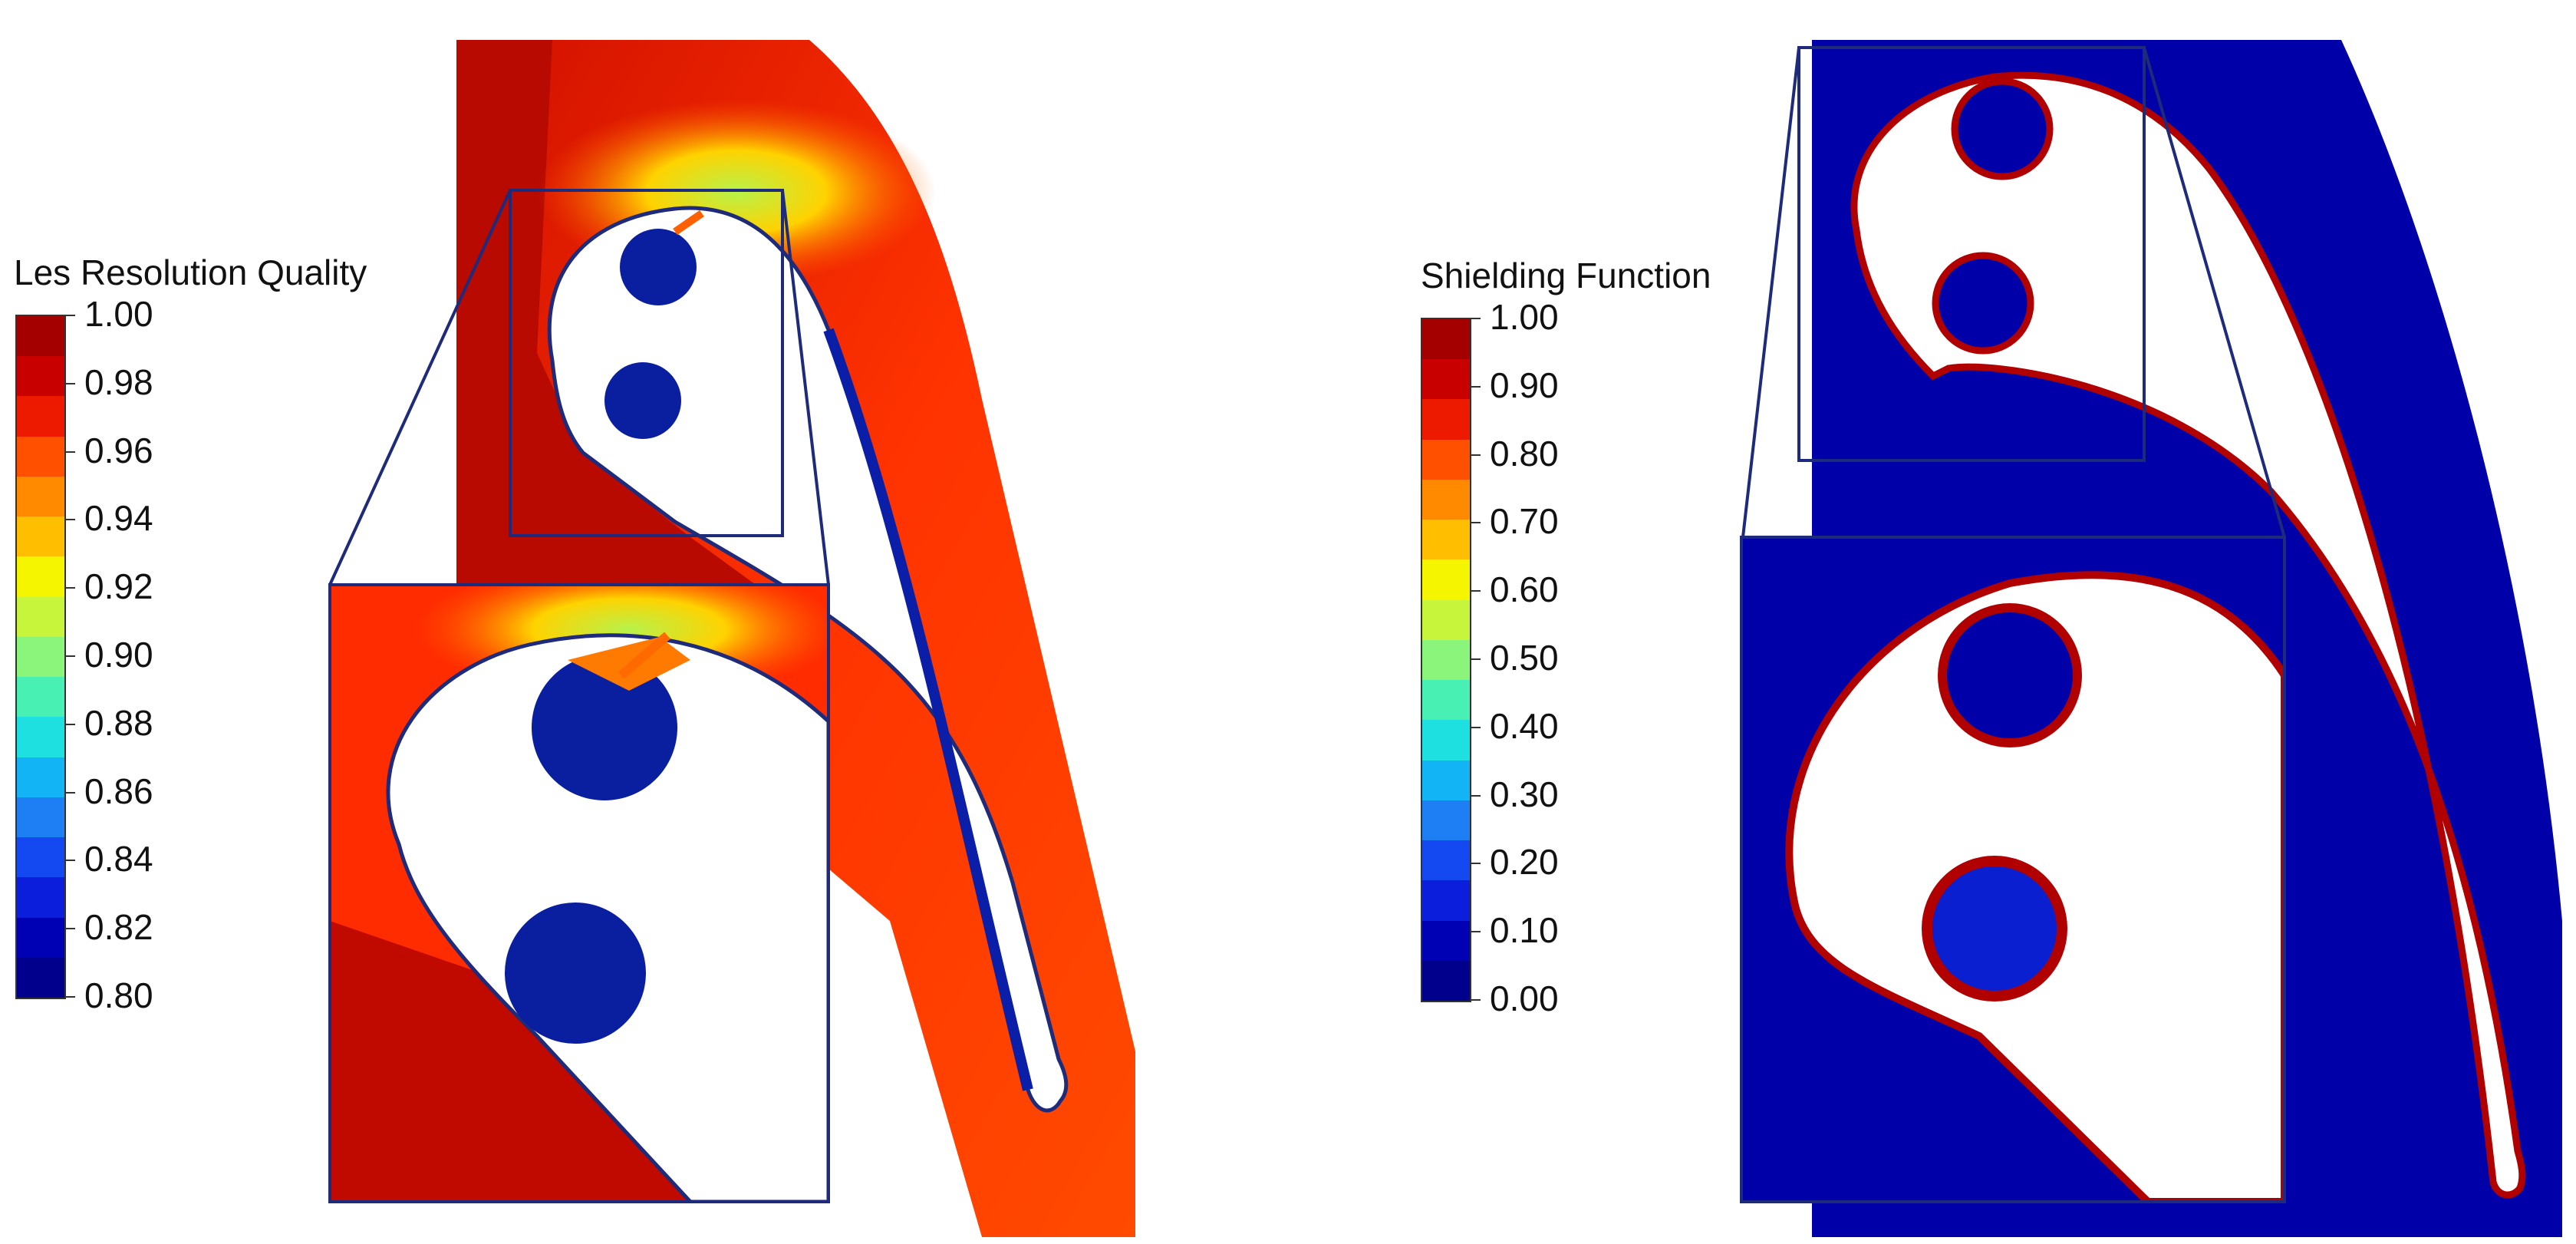 The width and height of the screenshot is (2576, 1244). What do you see at coordinates (118, 790) in the screenshot?
I see `colorbar-tick-label: 0.86` at bounding box center [118, 790].